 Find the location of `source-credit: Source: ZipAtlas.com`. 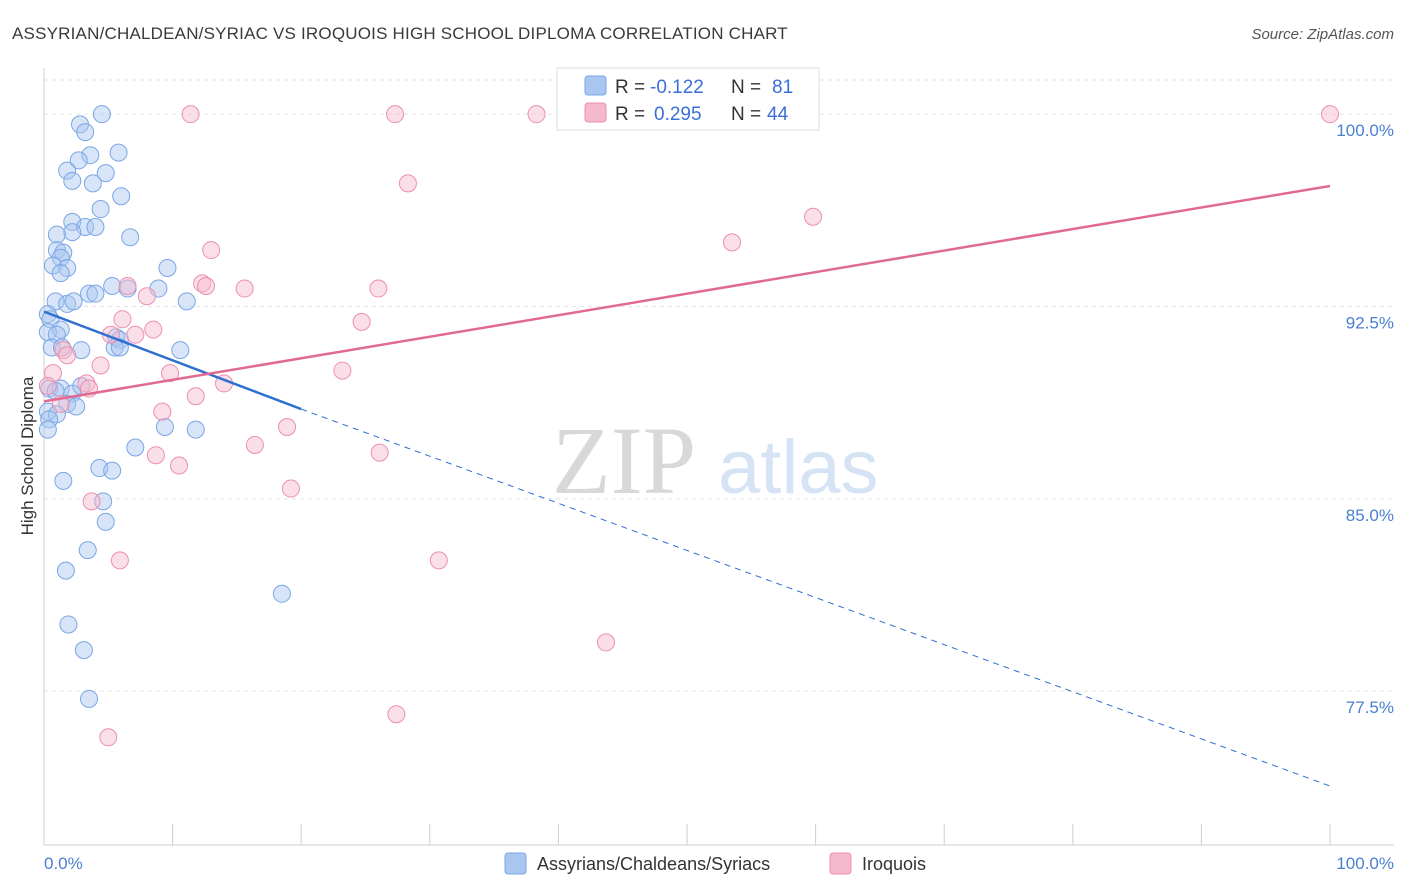

source-credit: Source: ZipAtlas.com is located at coordinates (1322, 34).